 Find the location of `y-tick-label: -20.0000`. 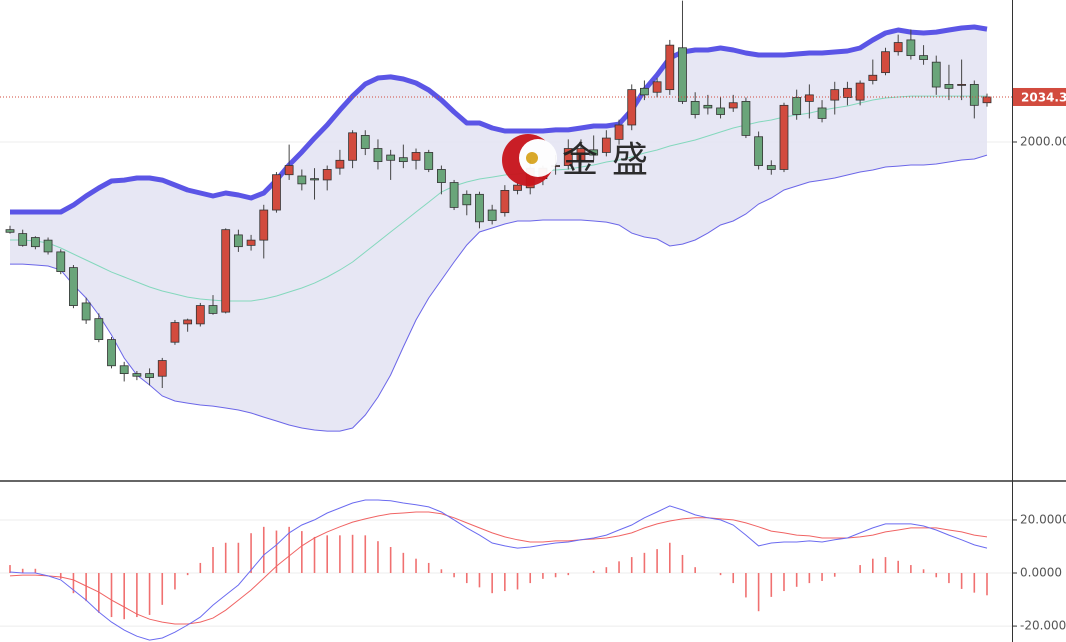

y-tick-label: -20.0000 is located at coordinates (1043, 626).